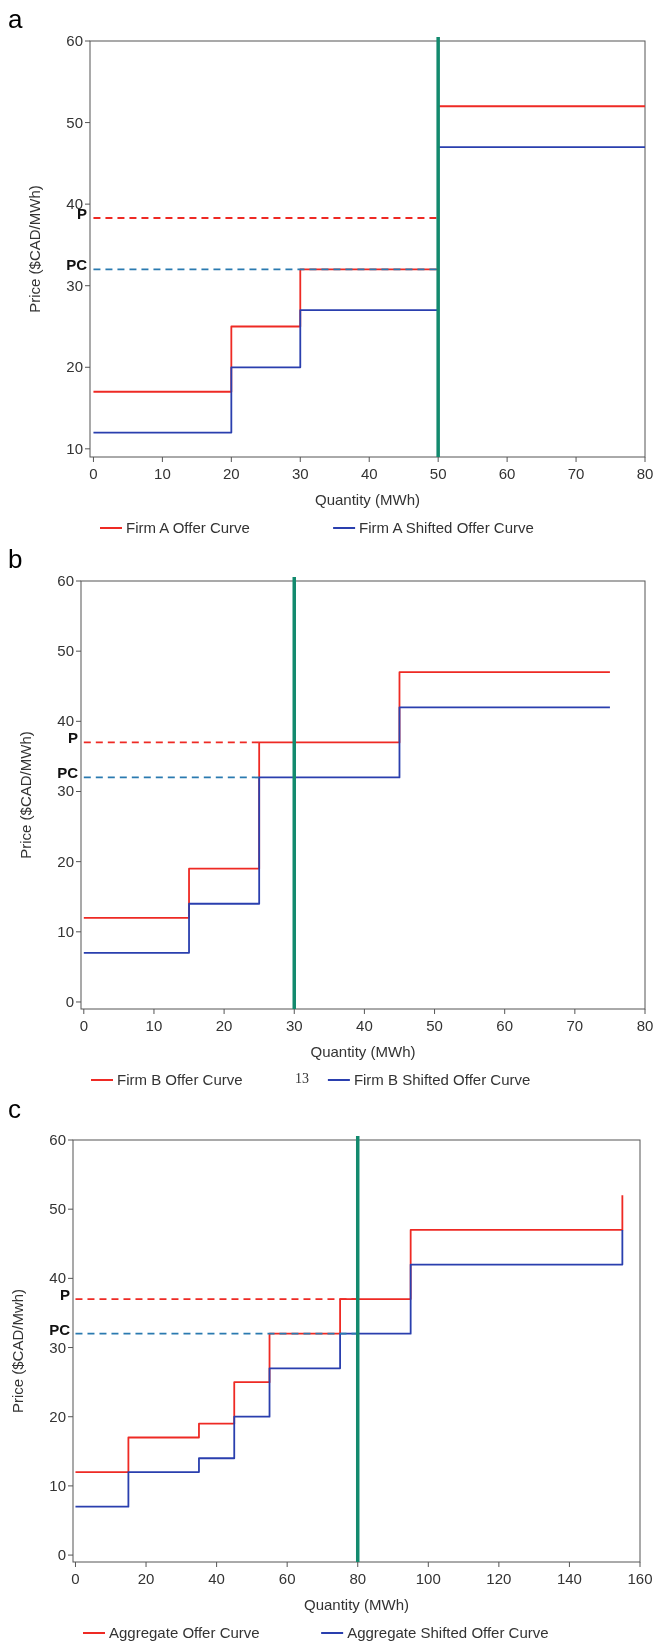 Image resolution: width=662 pixels, height=1648 pixels. Describe the element at coordinates (14, 1109) in the screenshot. I see `chart-title: c` at that location.